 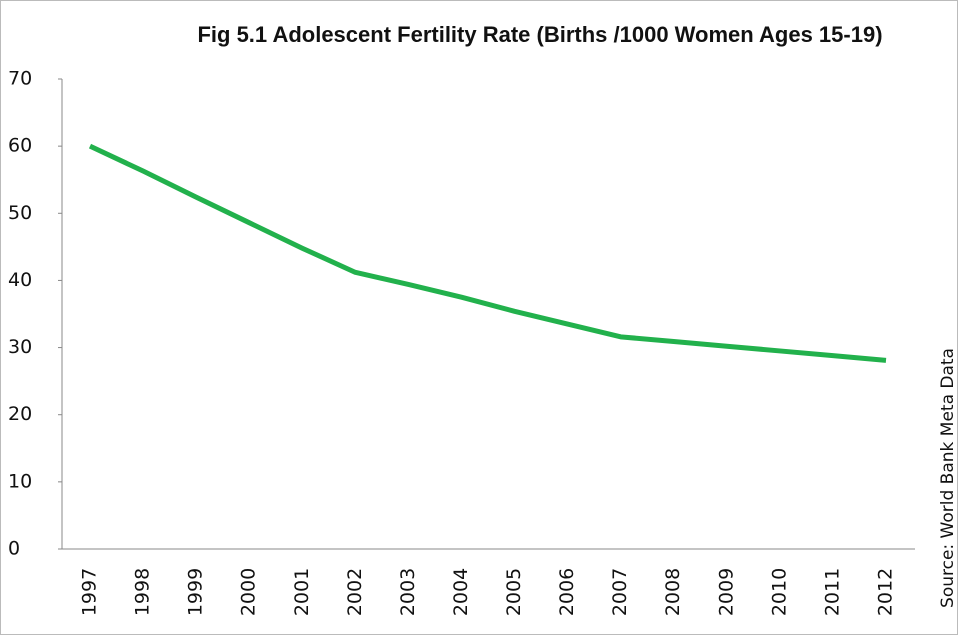 What do you see at coordinates (20, 347) in the screenshot?
I see `y-tick-label: 30` at bounding box center [20, 347].